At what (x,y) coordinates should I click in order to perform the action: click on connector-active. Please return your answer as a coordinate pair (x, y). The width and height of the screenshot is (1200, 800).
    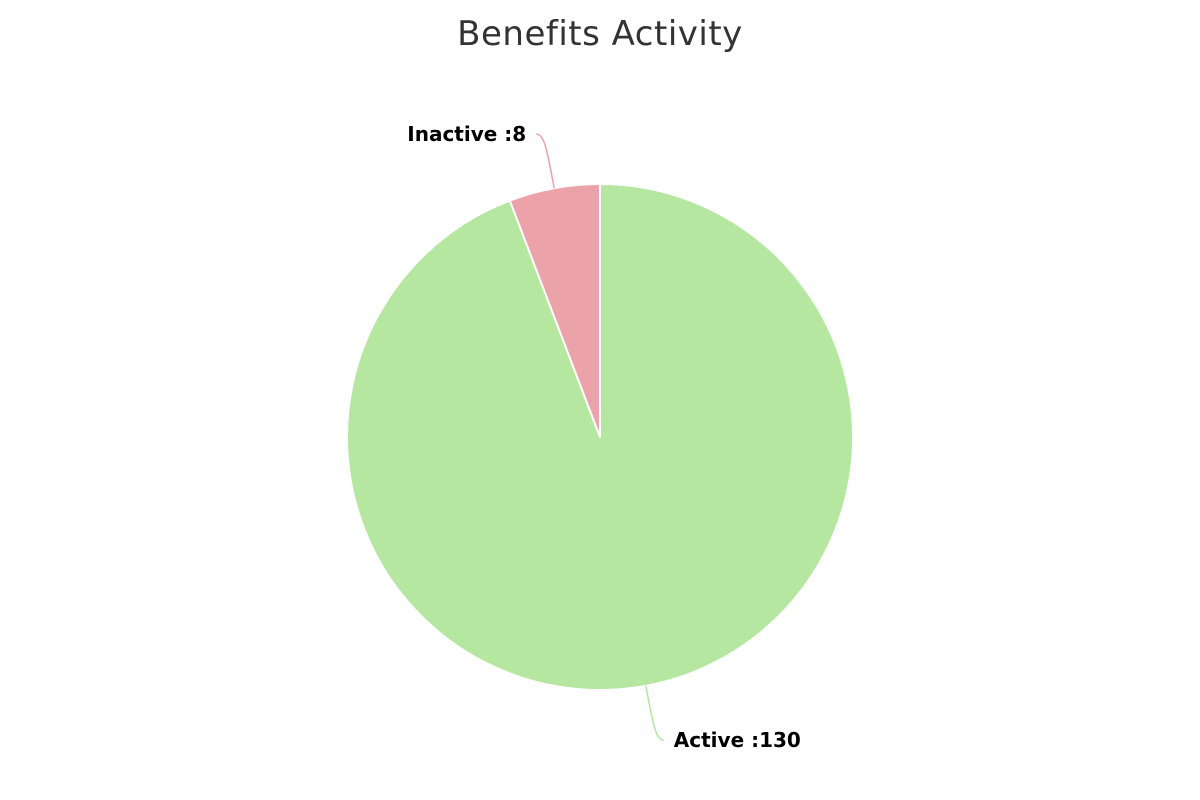
    Looking at the image, I should click on (654, 713).